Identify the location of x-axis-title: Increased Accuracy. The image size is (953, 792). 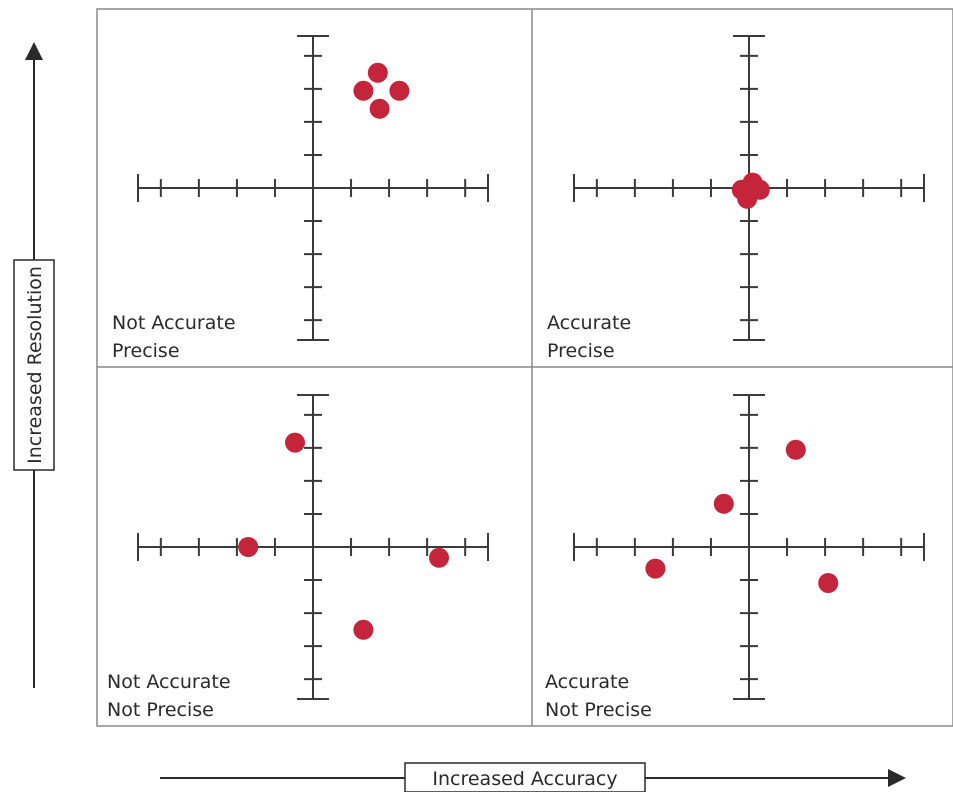
(524, 779).